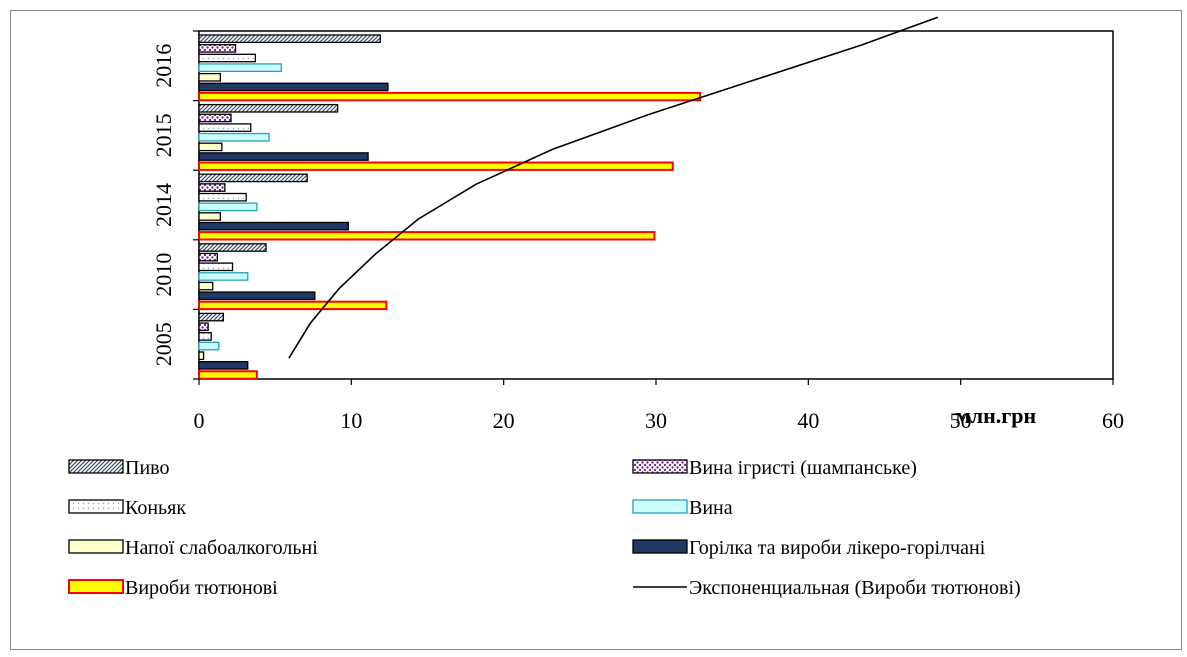  Describe the element at coordinates (147, 468) in the screenshot. I see `legend-label: Пиво` at that location.